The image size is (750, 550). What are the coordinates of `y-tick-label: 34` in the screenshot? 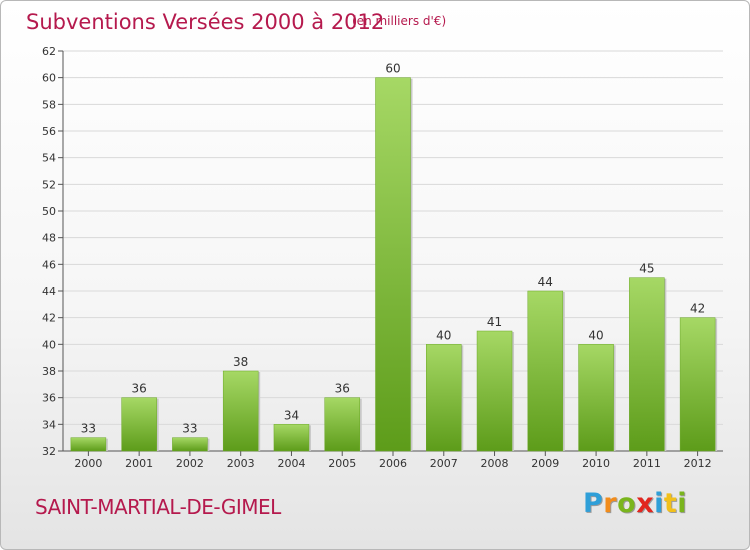 It's located at (49, 424).